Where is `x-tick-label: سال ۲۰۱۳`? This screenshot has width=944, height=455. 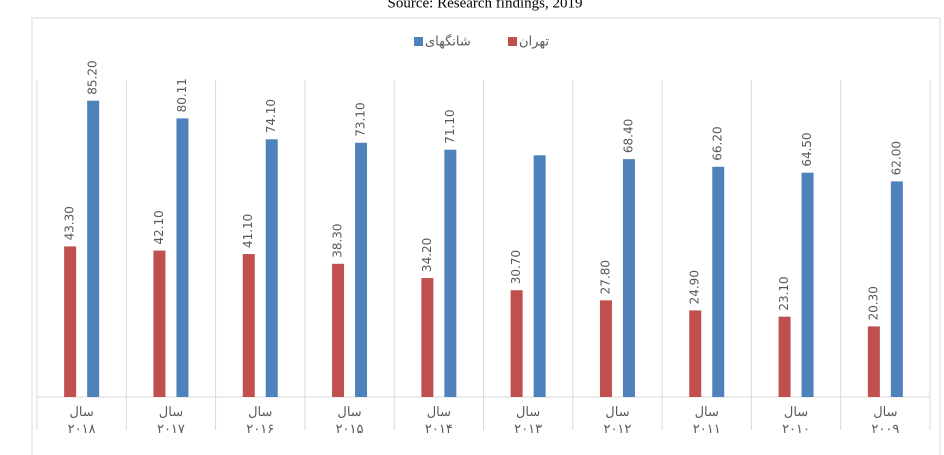 x-tick-label: سال ۲۰۱۳ is located at coordinates (528, 421).